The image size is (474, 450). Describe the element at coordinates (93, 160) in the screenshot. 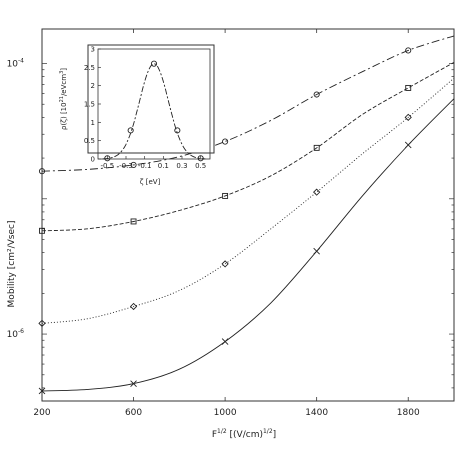

I see `inset-y-tick-label: 0` at that location.